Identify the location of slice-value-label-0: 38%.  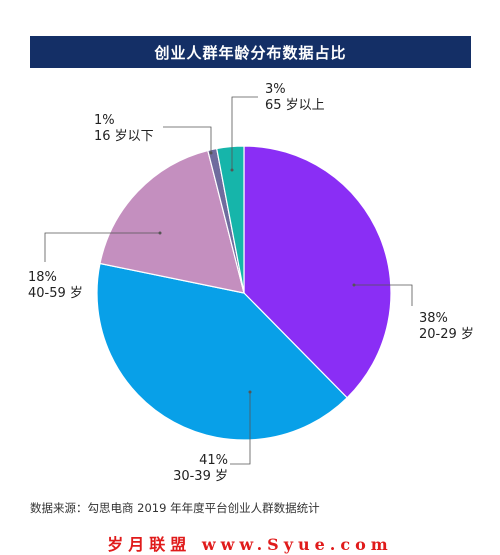
(433, 318).